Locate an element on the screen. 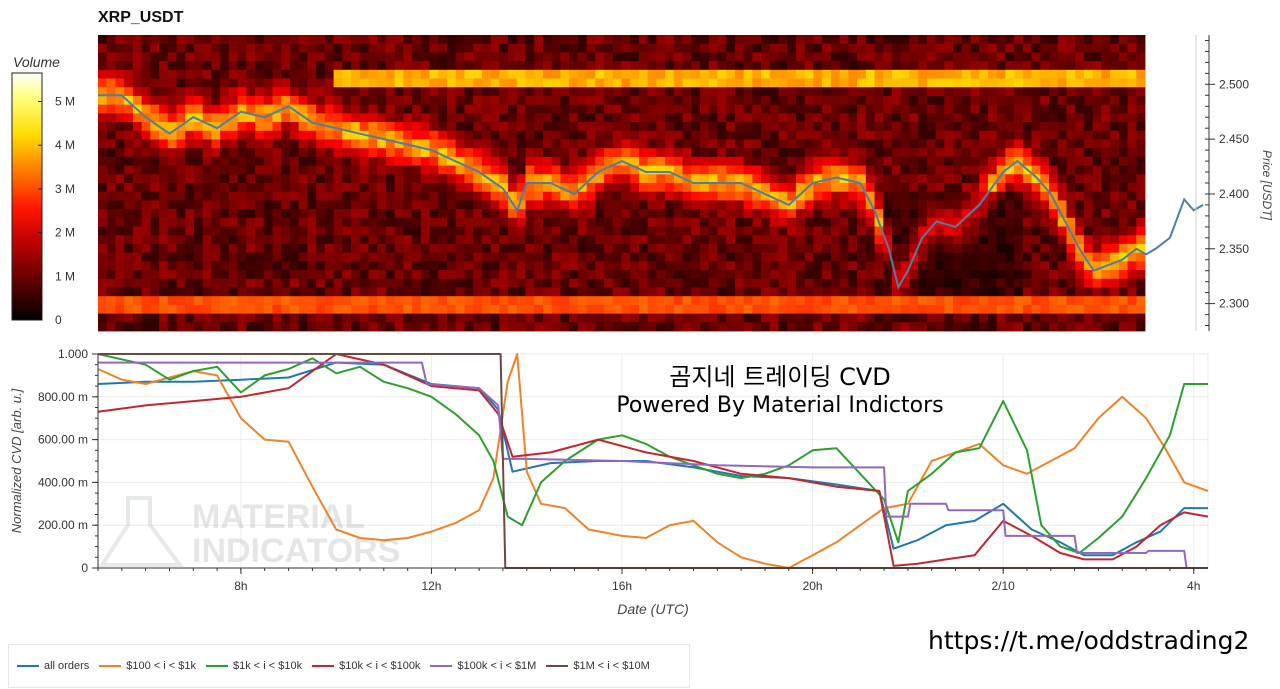  legend-item-0: all orders is located at coordinates (53, 666).